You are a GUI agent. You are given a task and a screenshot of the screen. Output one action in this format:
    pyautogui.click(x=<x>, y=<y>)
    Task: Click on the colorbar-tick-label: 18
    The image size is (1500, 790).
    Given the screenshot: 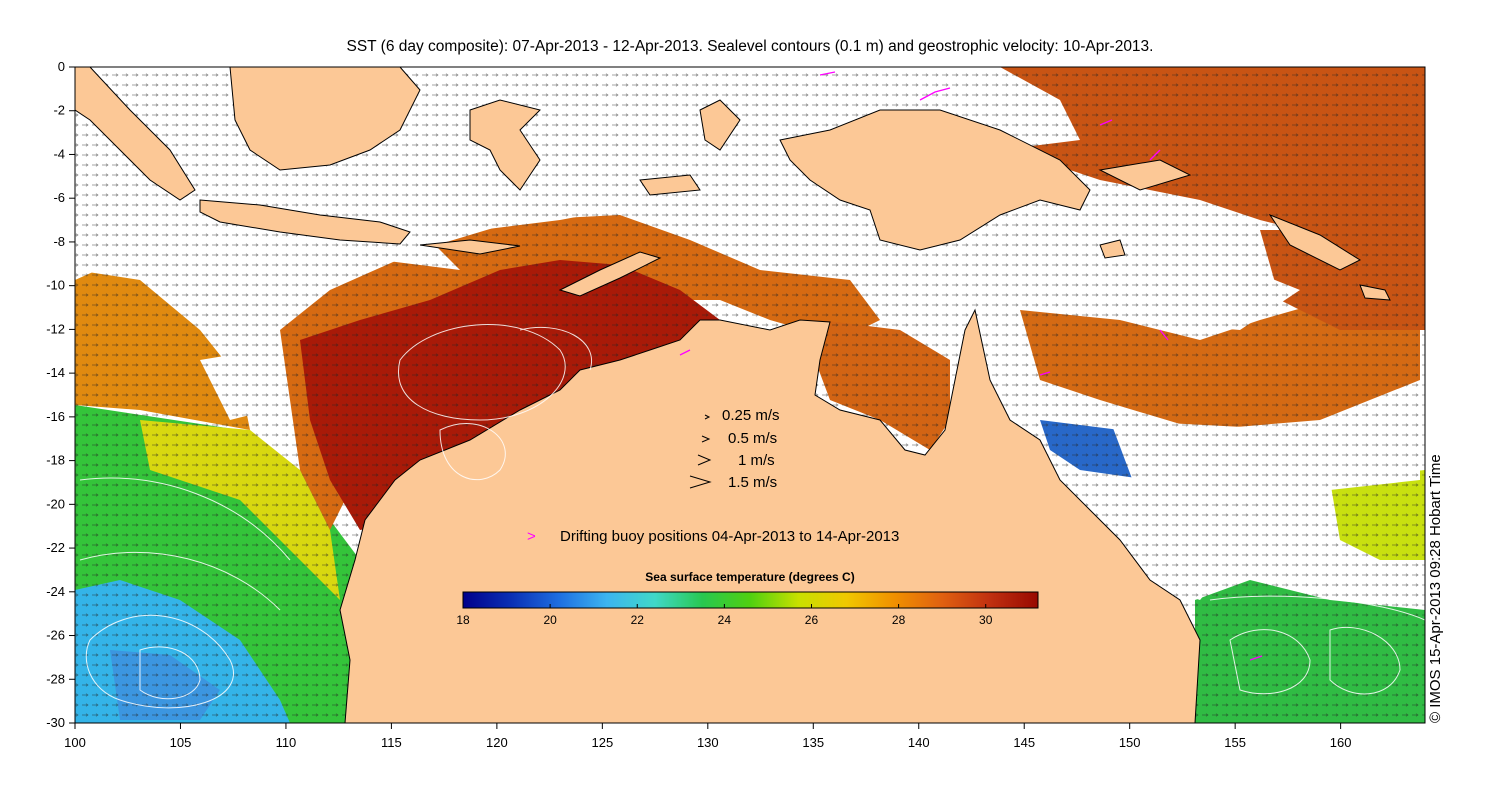 What is the action you would take?
    pyautogui.click(x=463, y=620)
    